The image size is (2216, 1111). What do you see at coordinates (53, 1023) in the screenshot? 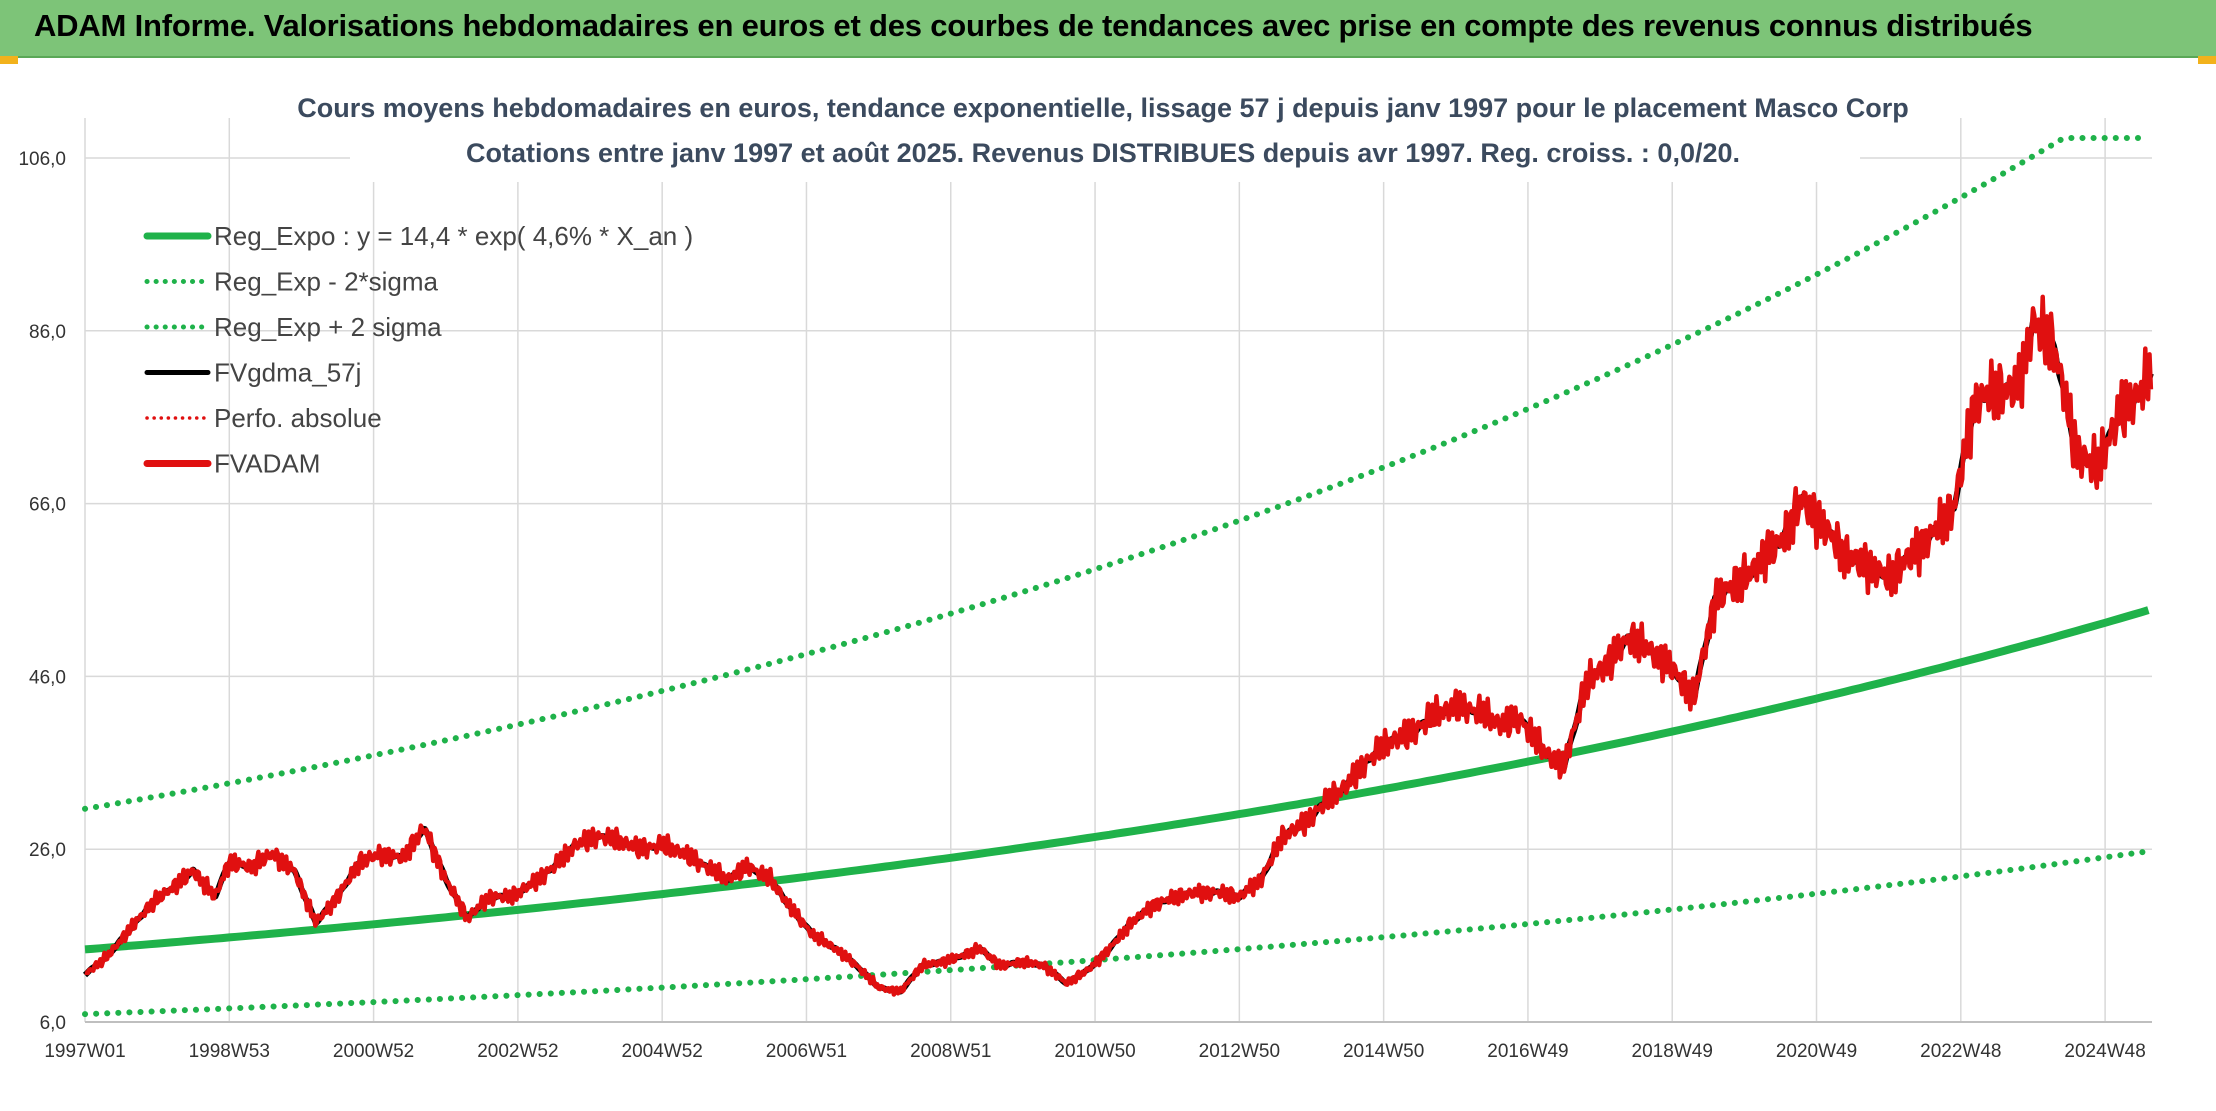
I see `y-tick-label: 6,0` at bounding box center [53, 1023].